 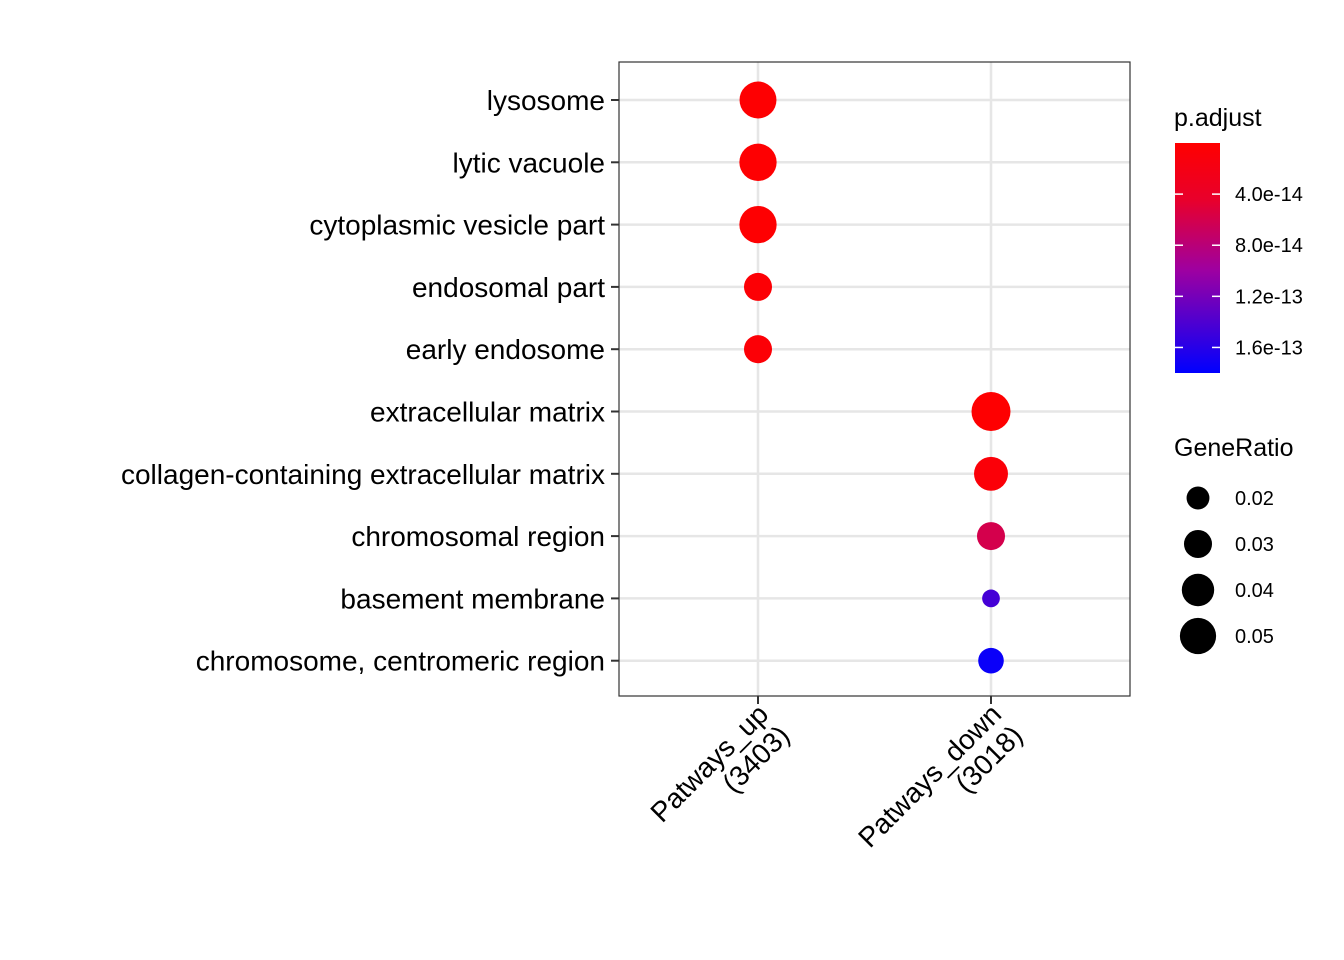 I want to click on color-legend: p.adjust 4.0e-14 8.0e-14 1.2e-13 1.6e-13, so click(x=1238, y=238).